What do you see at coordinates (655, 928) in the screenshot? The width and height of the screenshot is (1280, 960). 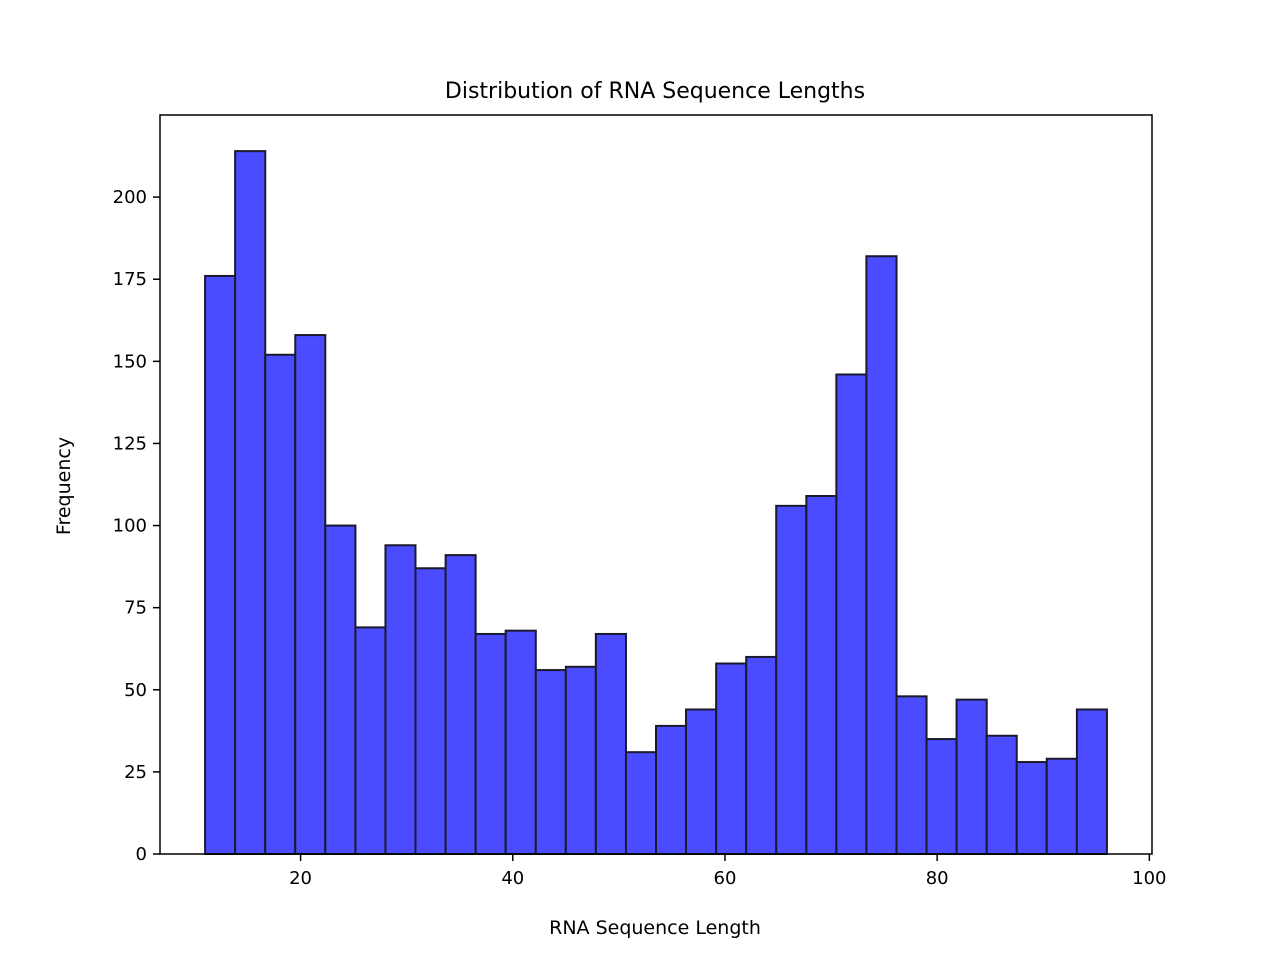 I see `x-axis-label: RNA Sequence Length` at bounding box center [655, 928].